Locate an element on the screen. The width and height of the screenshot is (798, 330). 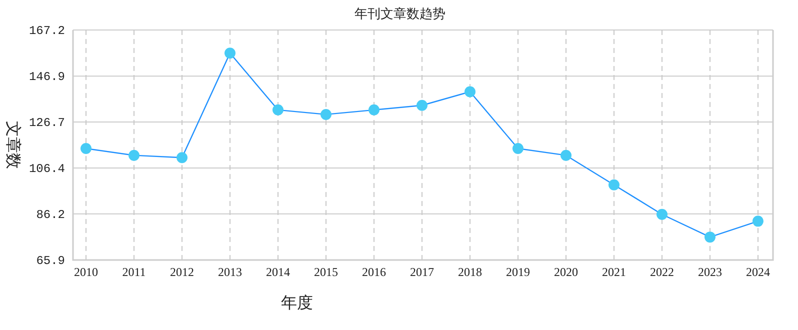
x-tick-label: 2022 is located at coordinates (662, 272).